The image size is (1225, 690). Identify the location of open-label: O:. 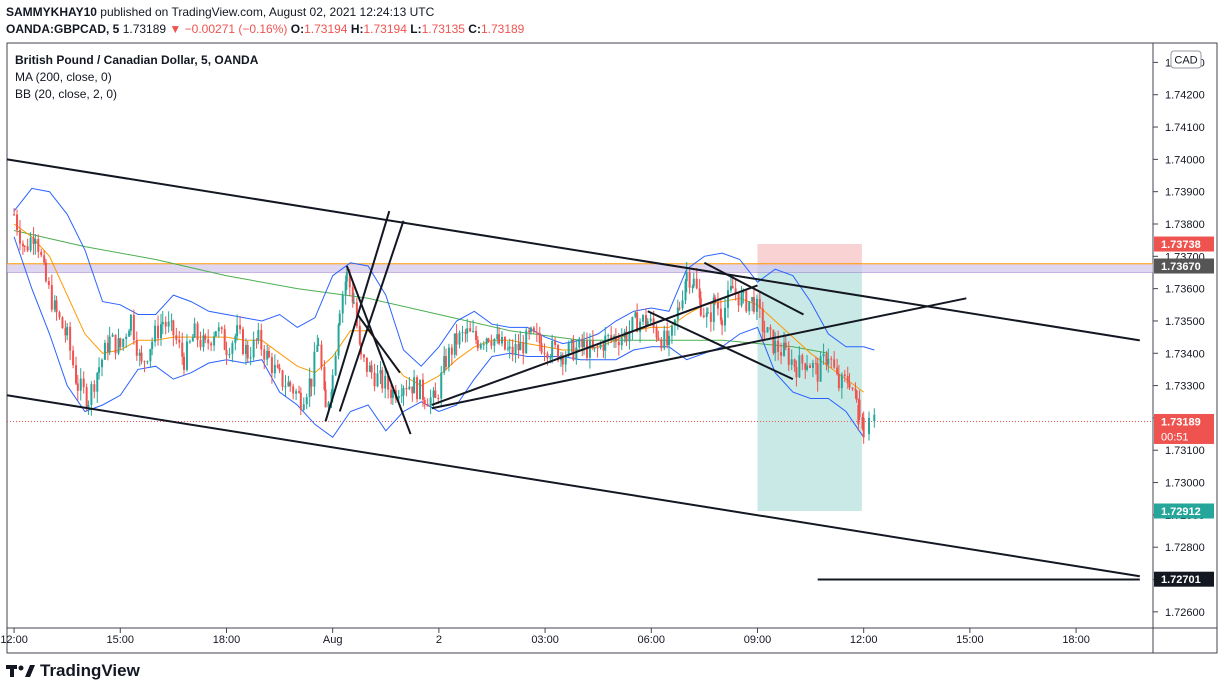
(297, 29).